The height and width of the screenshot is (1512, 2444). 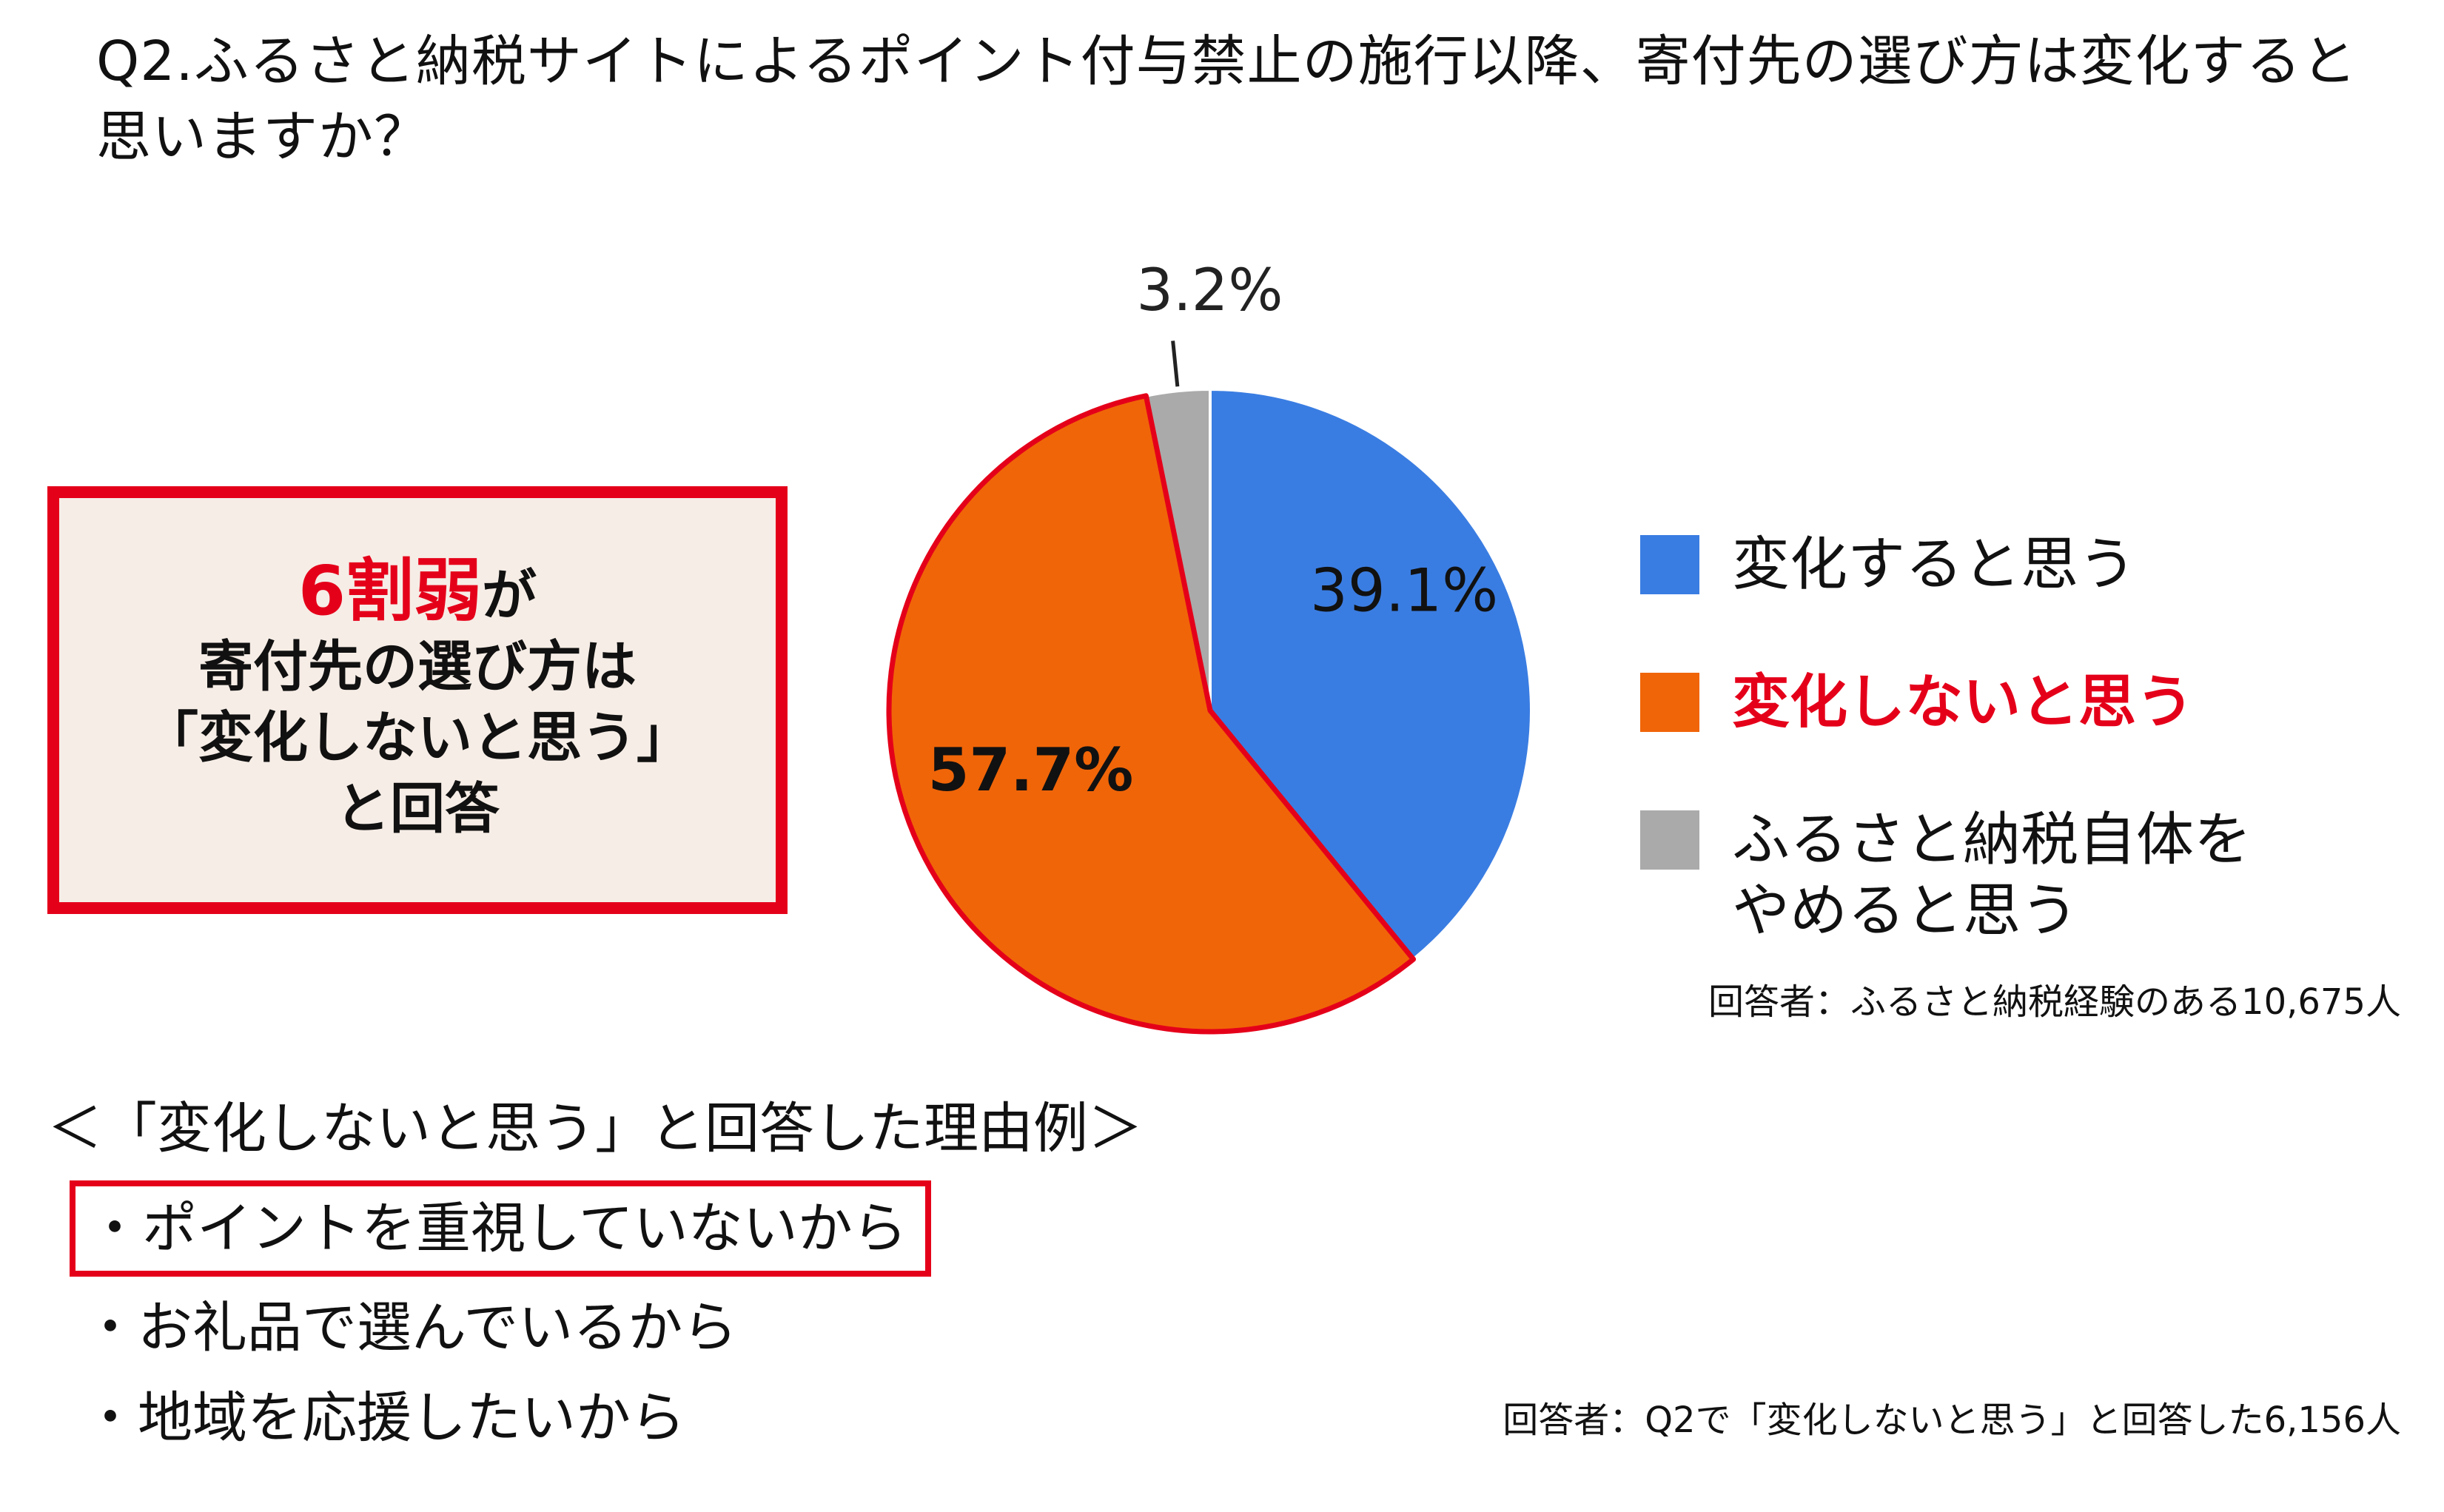 I want to click on callout-highlight: 6割弱, so click(x=390, y=591).